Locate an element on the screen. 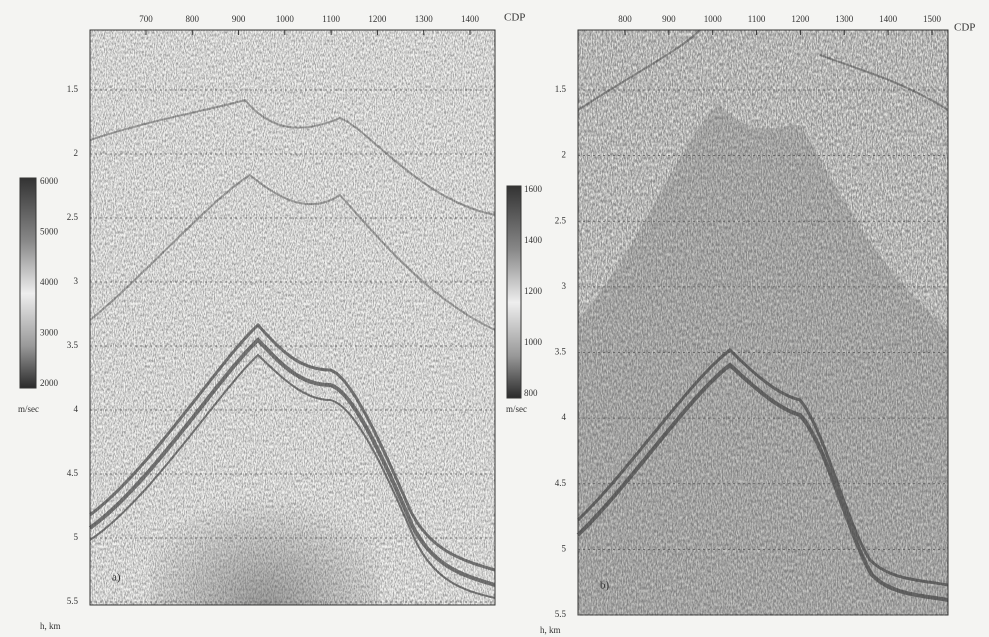 The height and width of the screenshot is (637, 989). x-tick-label: 1500 is located at coordinates (932, 19).